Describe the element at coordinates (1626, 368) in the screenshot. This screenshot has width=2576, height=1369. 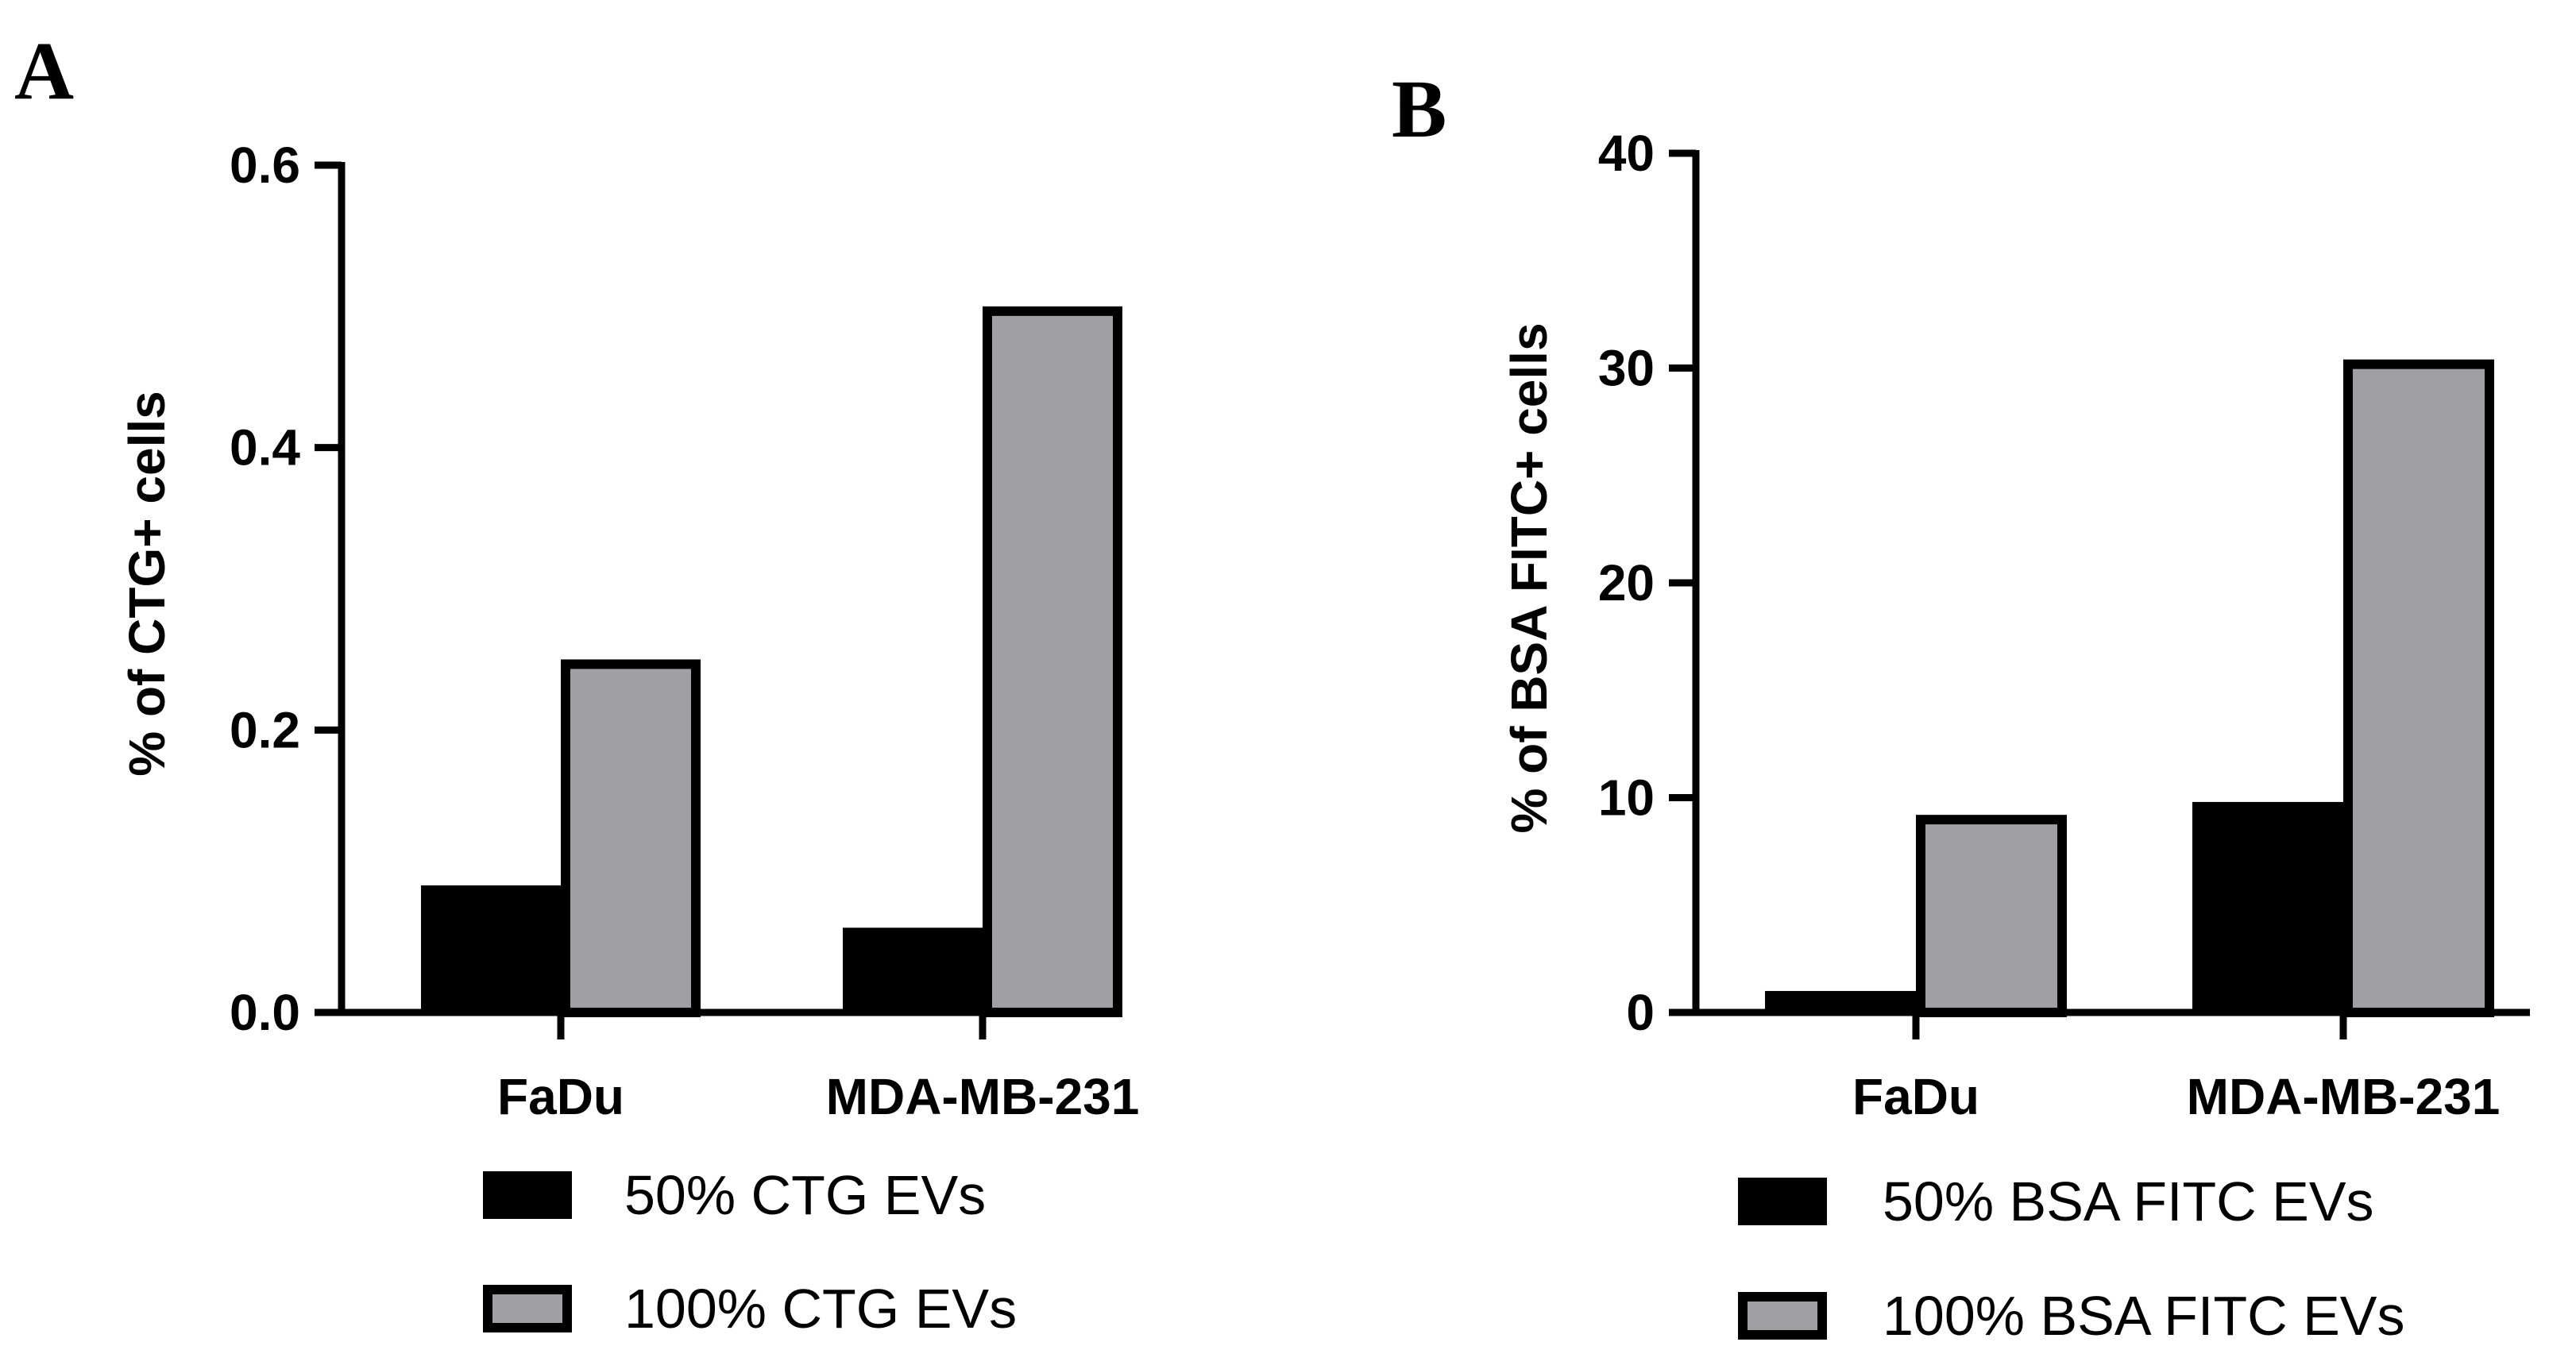
I see `y-tick-label-b: 30` at that location.